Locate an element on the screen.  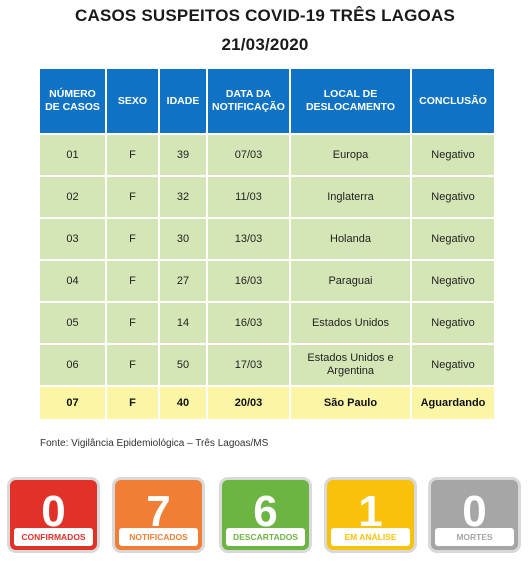
column-header-notification-date: DATA DA NOTIFICAÇÃO is located at coordinates (248, 101).